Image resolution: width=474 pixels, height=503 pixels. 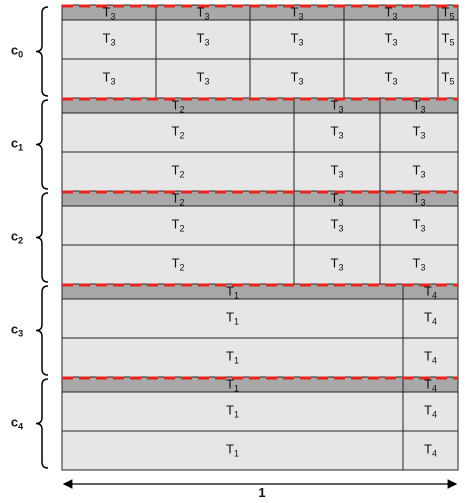 What do you see at coordinates (261, 492) in the screenshot?
I see `width-label: 1` at bounding box center [261, 492].